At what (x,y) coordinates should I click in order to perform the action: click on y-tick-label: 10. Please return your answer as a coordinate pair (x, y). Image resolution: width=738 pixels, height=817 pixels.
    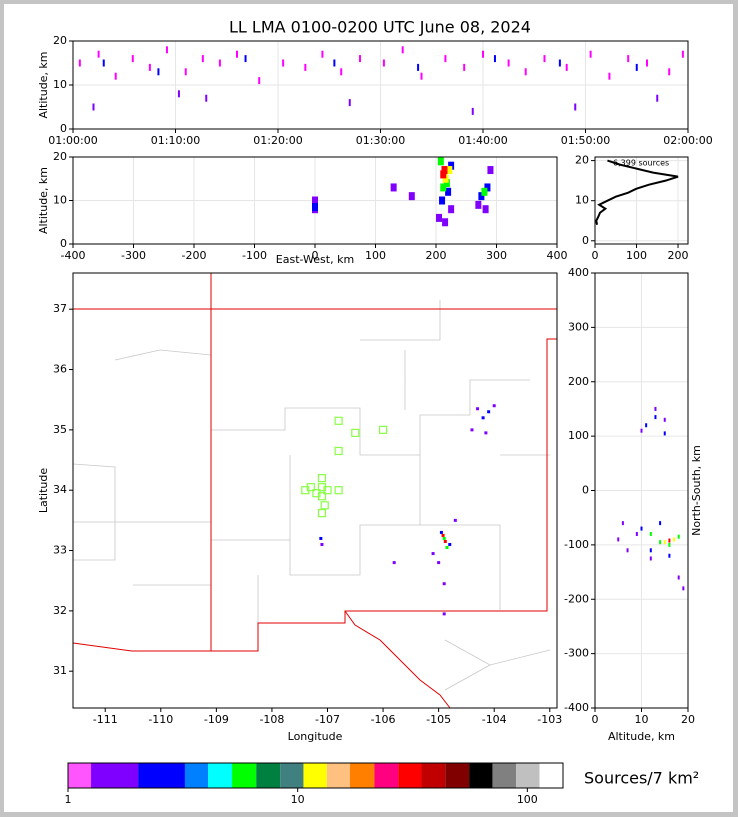
    Looking at the image, I should click on (582, 200).